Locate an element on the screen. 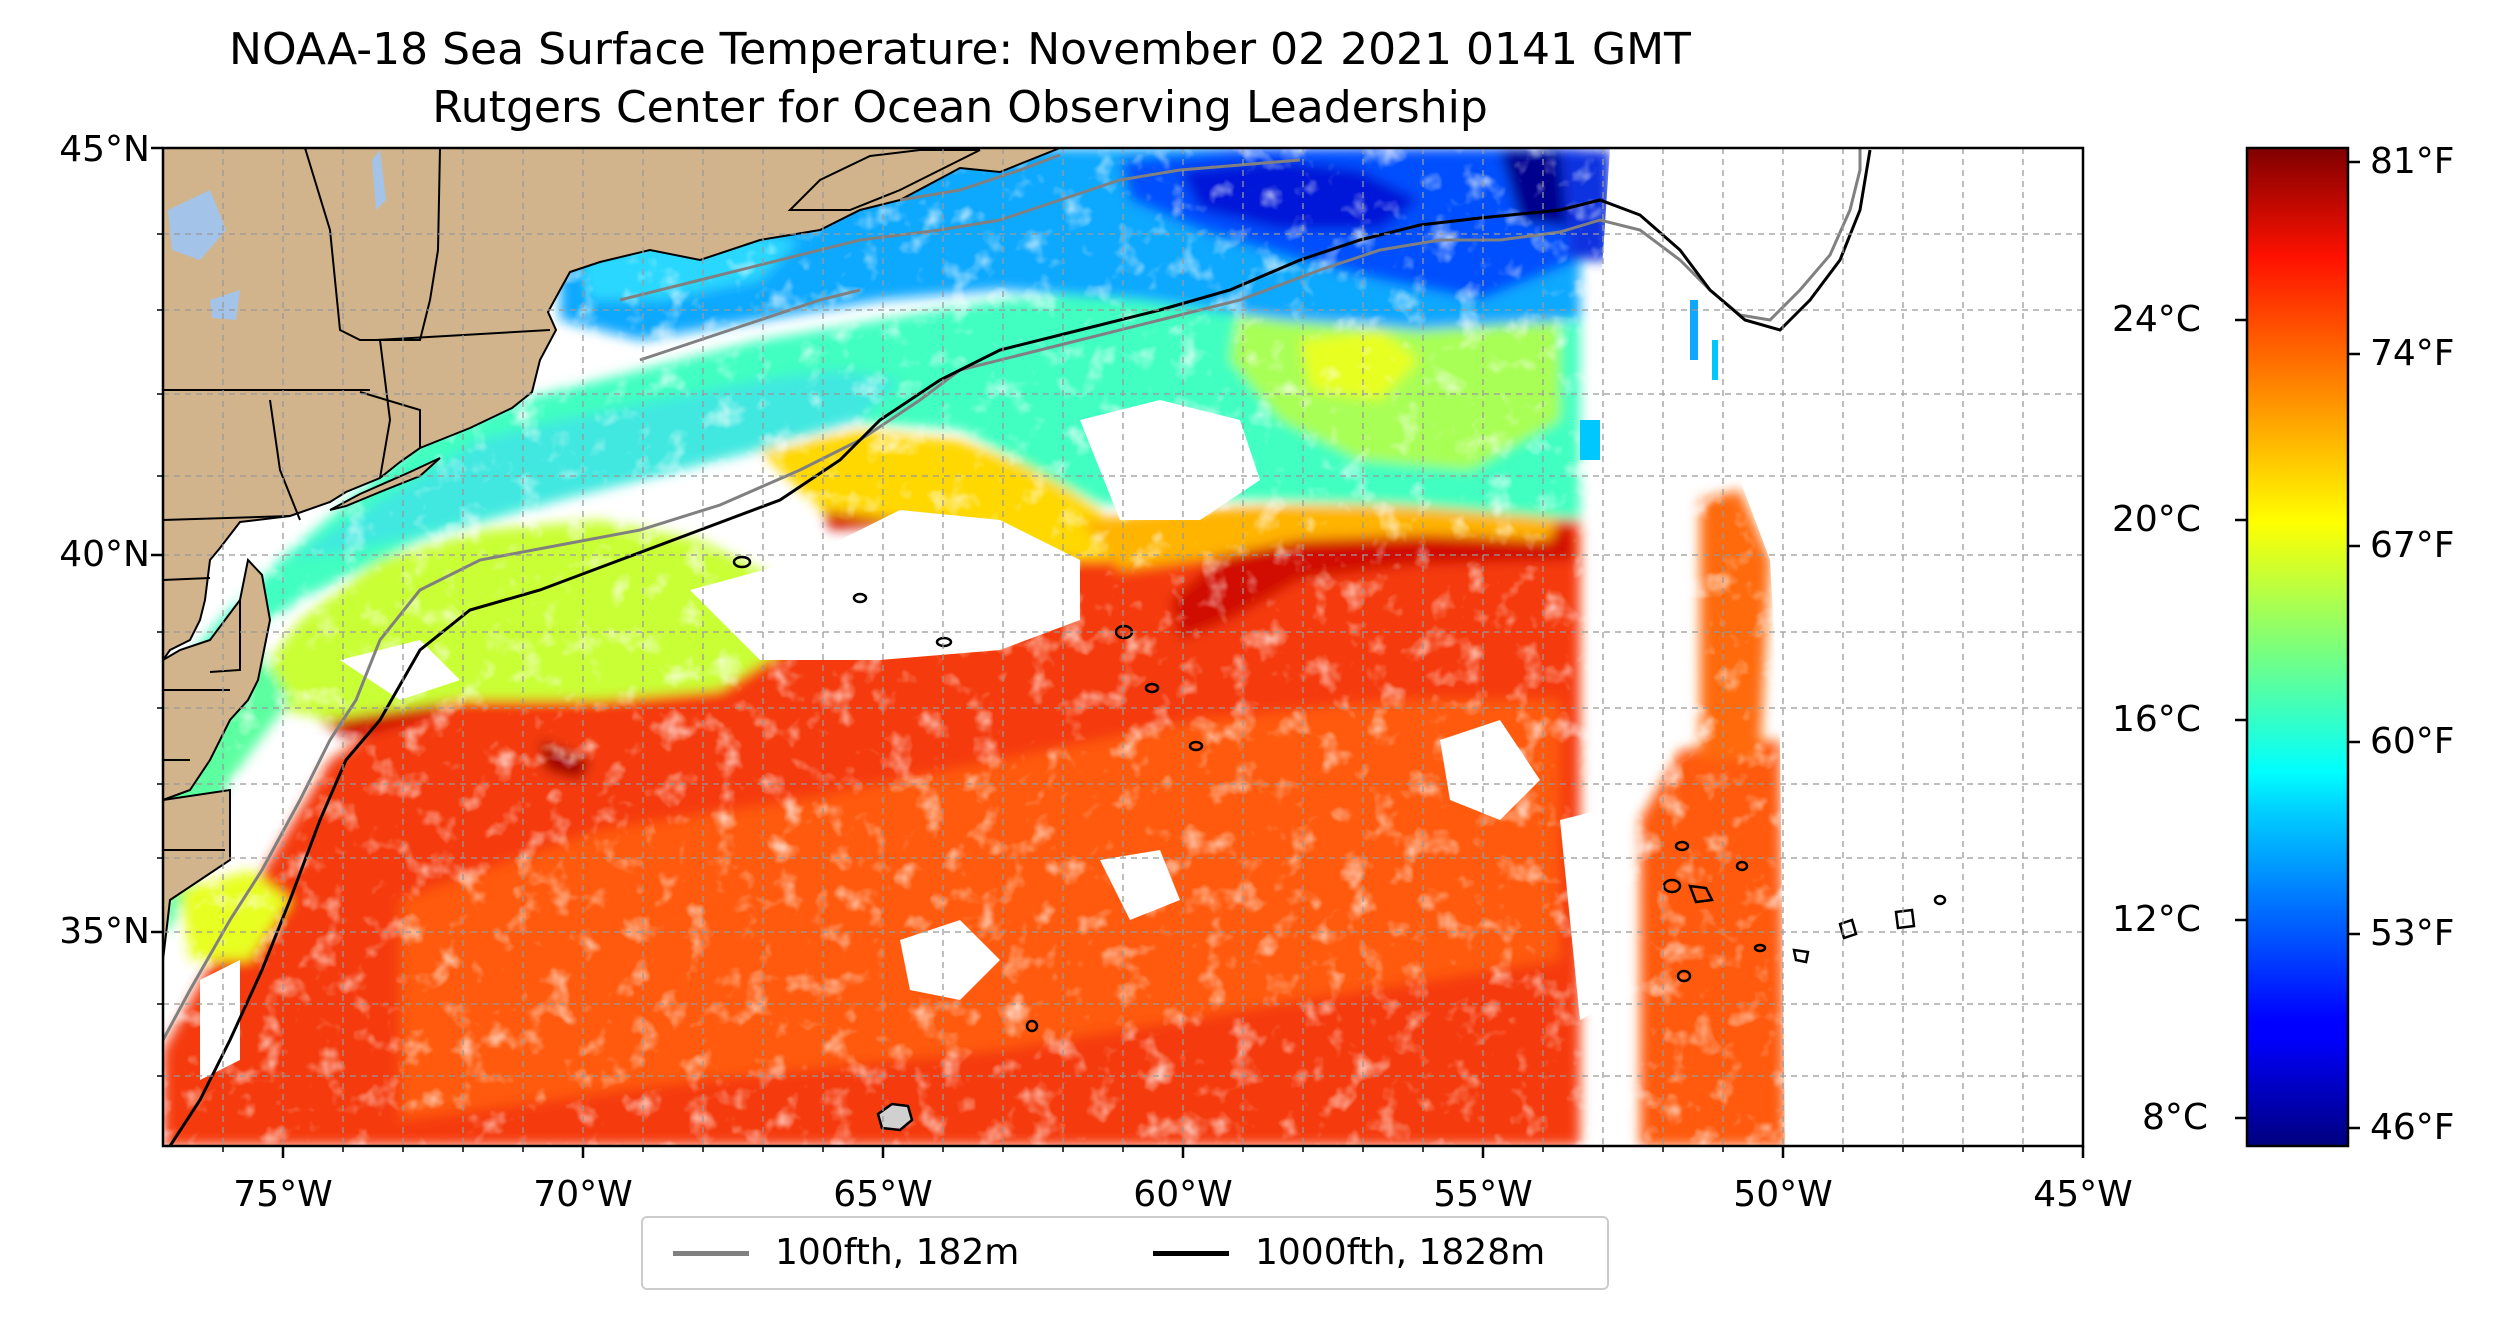  lon-tick-label: 65°W is located at coordinates (883, 1194).